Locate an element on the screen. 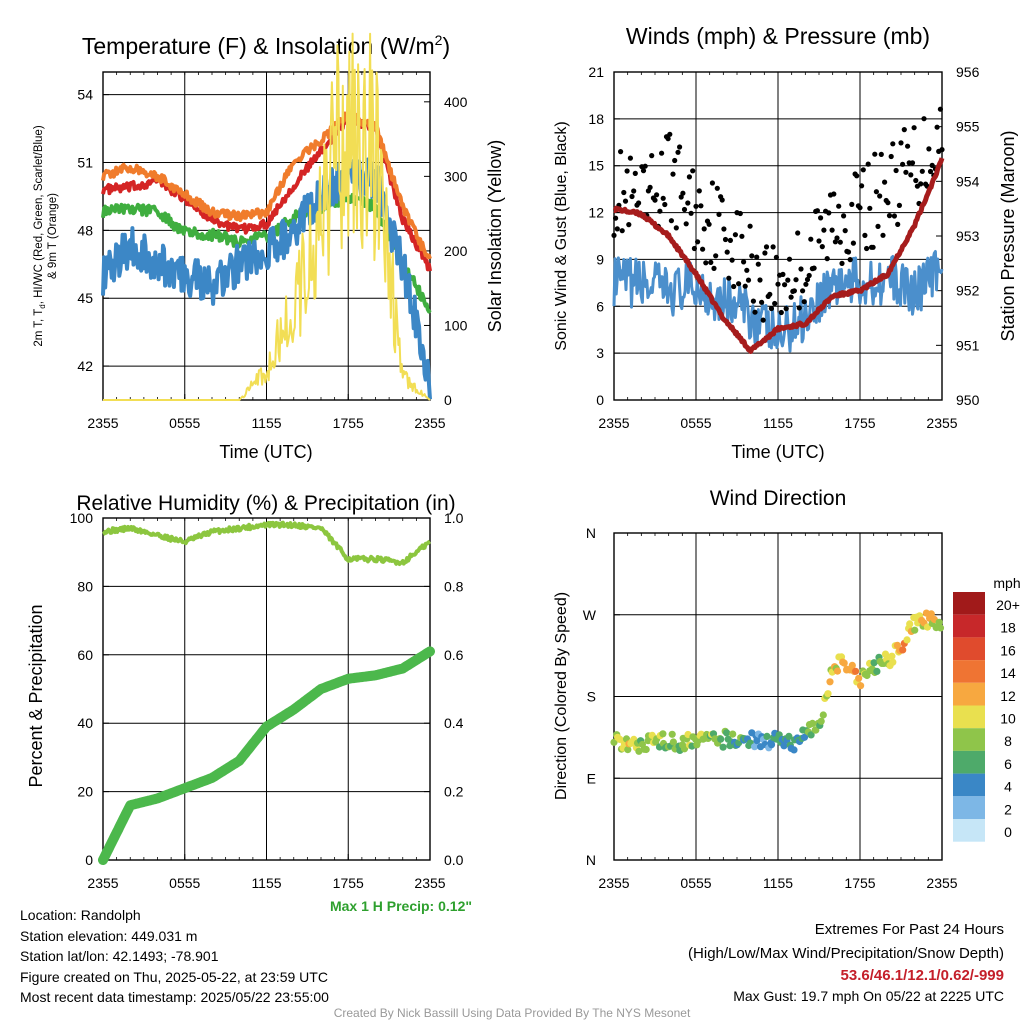 The width and height of the screenshot is (1024, 1024). rh-y2-tick-label: 0.6 is located at coordinates (454, 655).